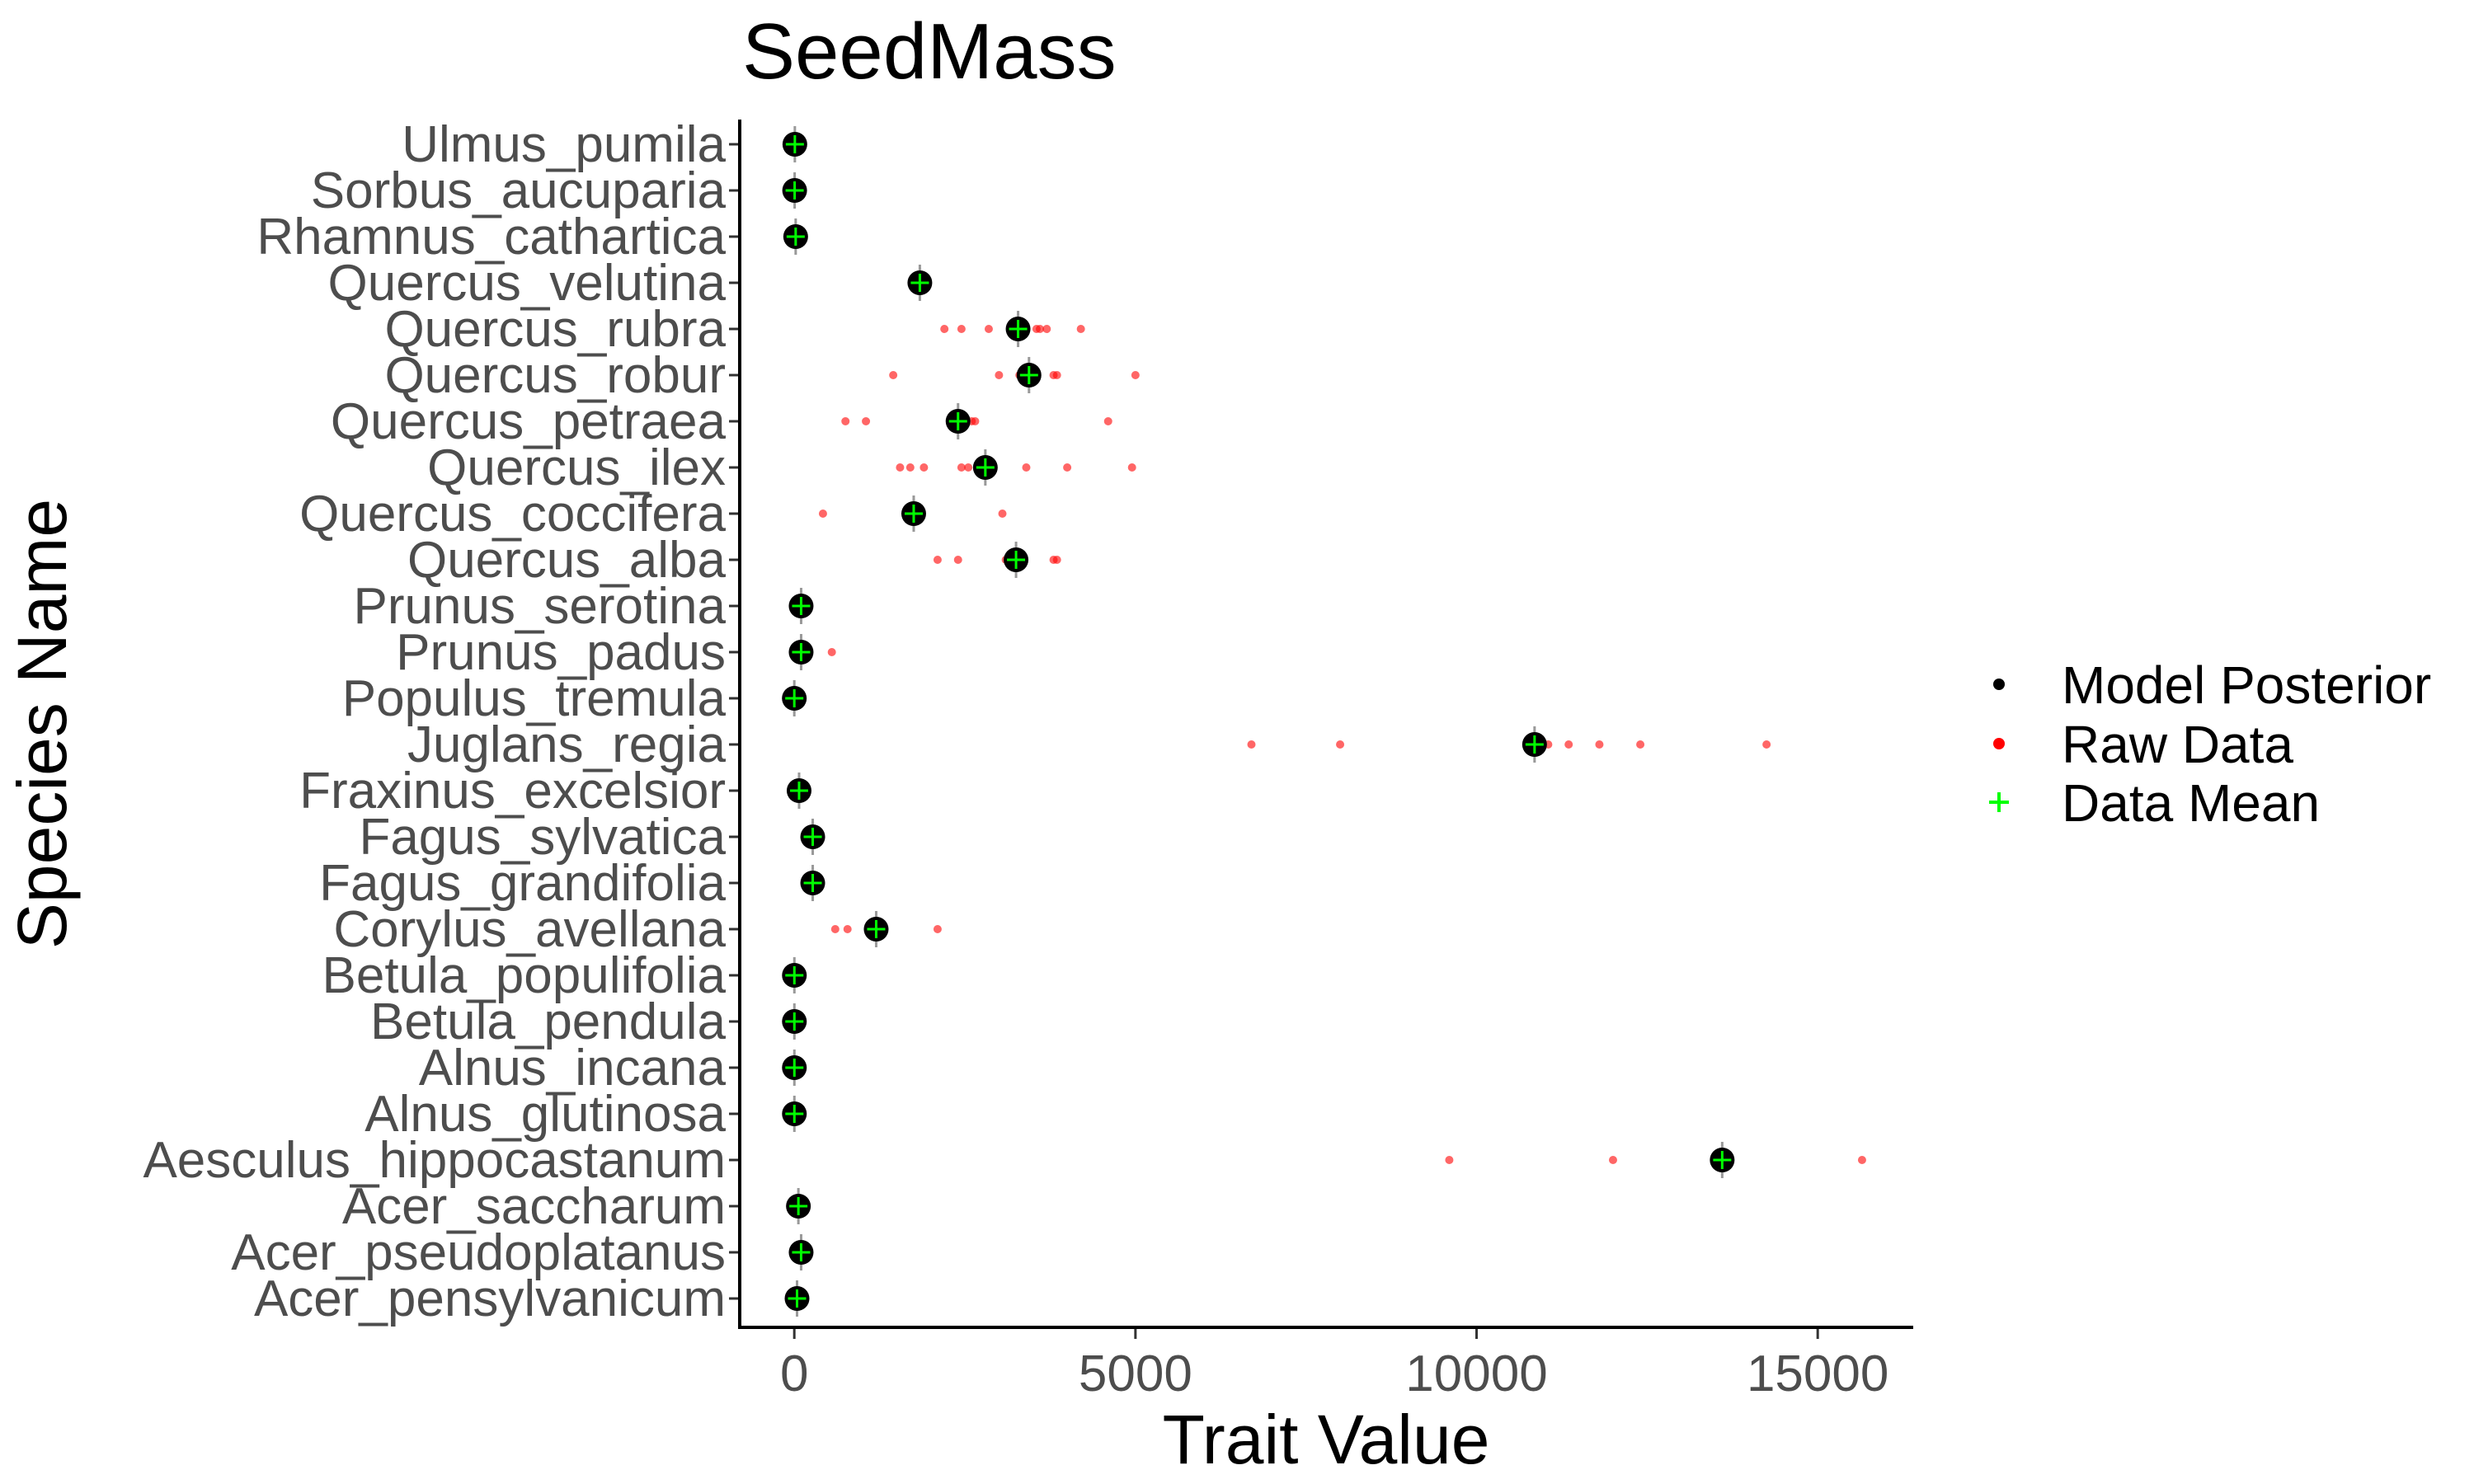 The width and height of the screenshot is (2474, 1484). I want to click on y-tick-label: Juglans_regia, so click(567, 744).